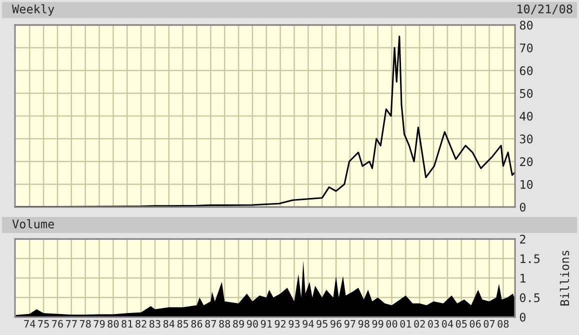  I want to click on x-tick-label: 99, so click(378, 324).